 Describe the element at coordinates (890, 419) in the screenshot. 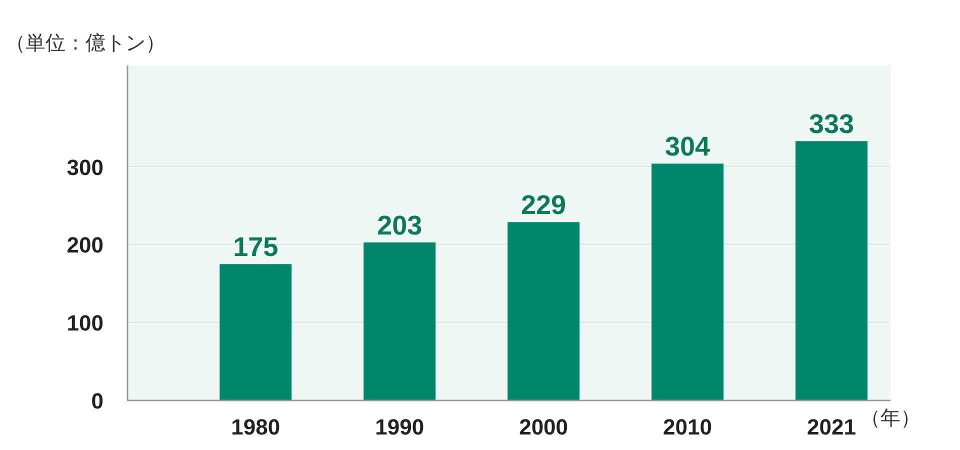

I see `x-axis-title: （年）` at that location.